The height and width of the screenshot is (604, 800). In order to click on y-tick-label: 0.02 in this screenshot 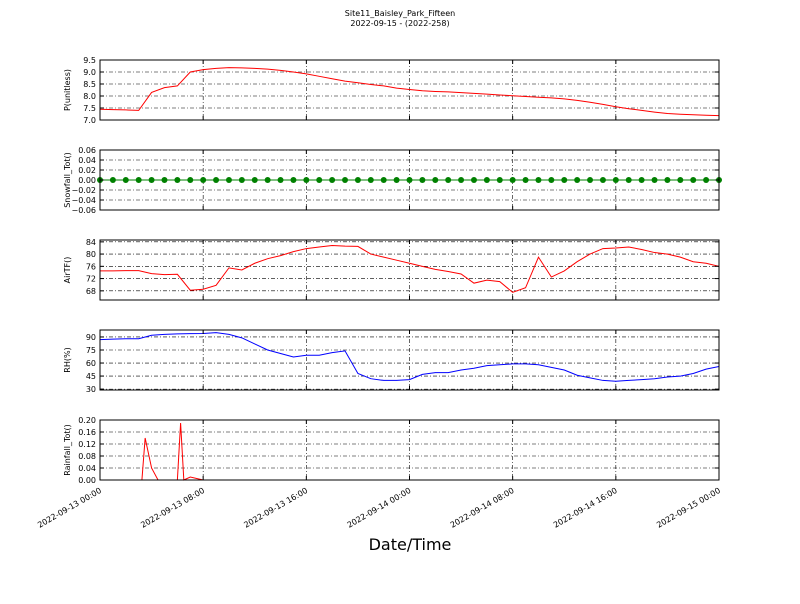, I will do `click(87, 170)`.